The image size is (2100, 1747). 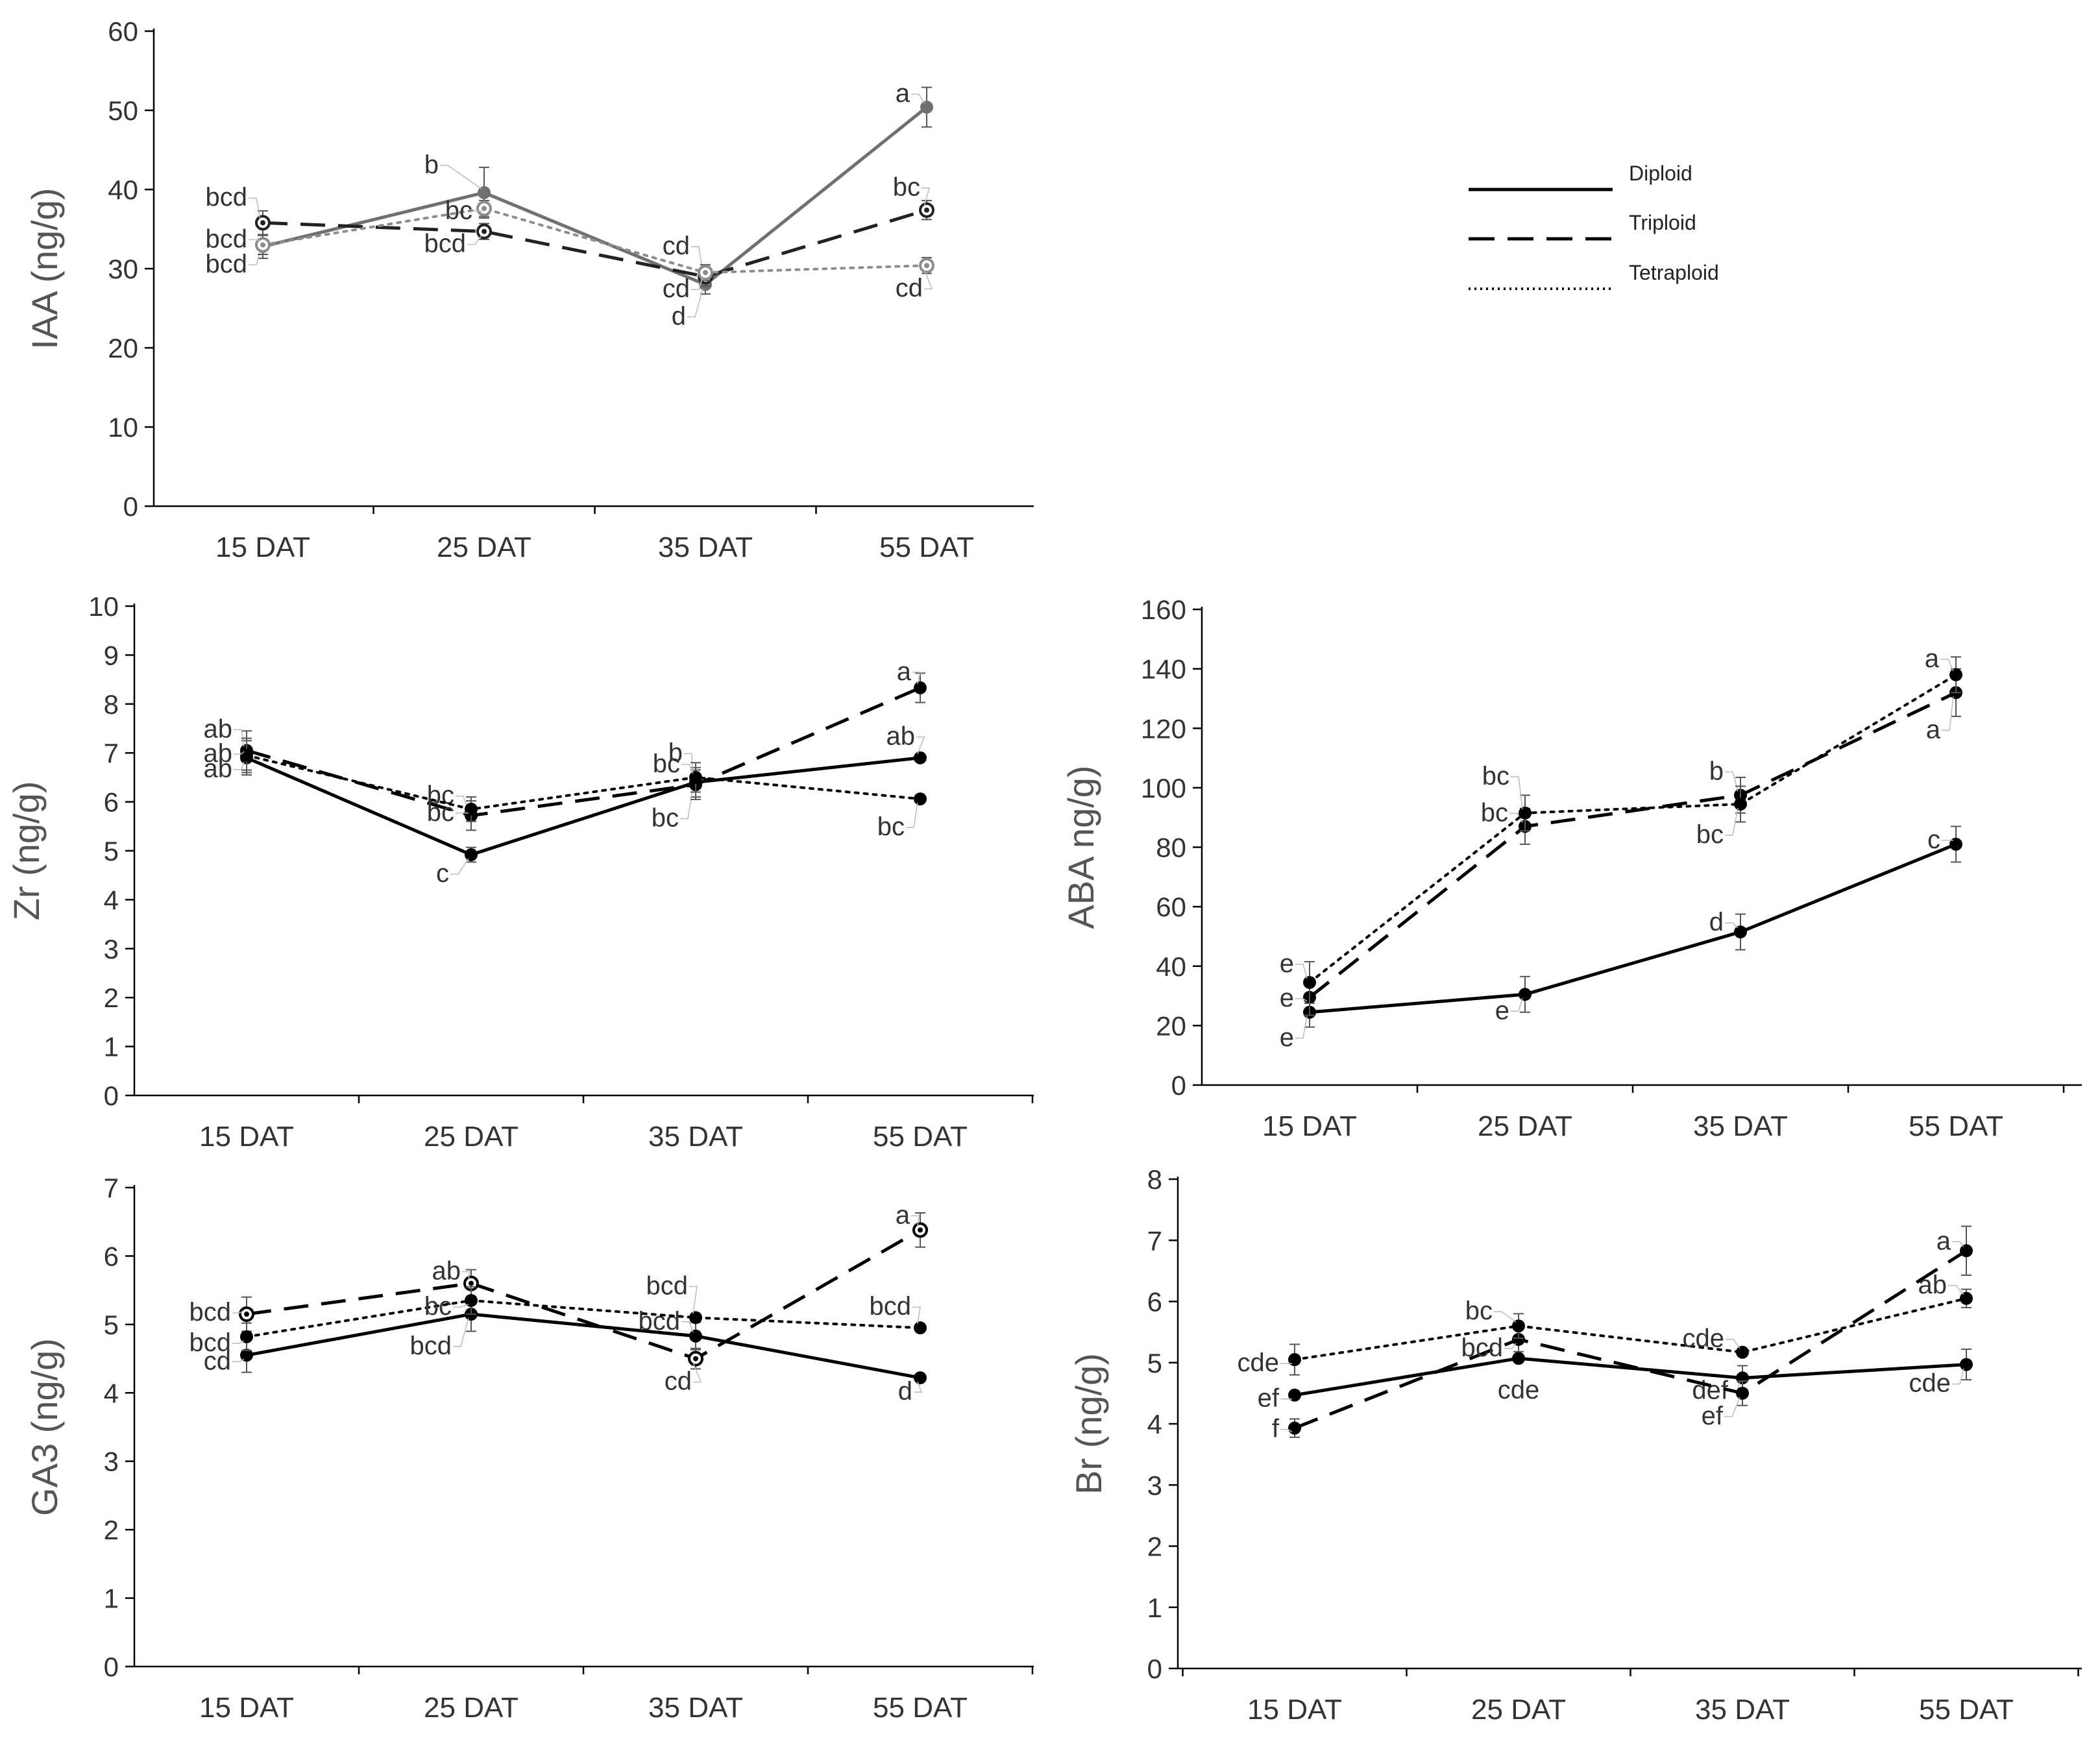 What do you see at coordinates (1163, 669) in the screenshot?
I see `y-tick-label: 140` at bounding box center [1163, 669].